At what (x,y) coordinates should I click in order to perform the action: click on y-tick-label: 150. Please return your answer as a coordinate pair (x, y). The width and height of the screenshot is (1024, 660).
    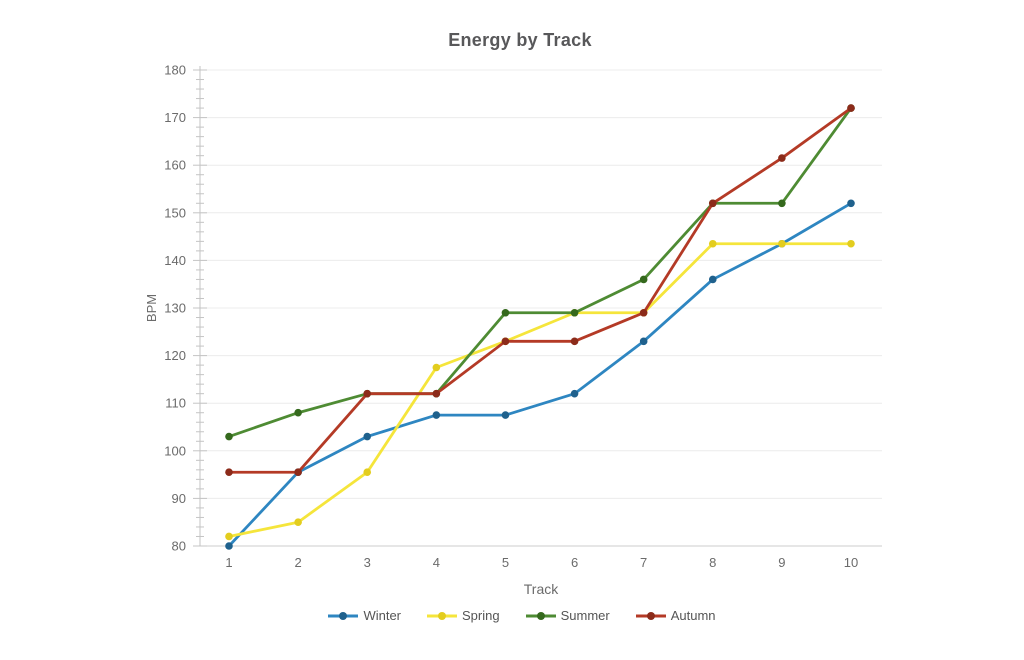
    Looking at the image, I should click on (175, 212).